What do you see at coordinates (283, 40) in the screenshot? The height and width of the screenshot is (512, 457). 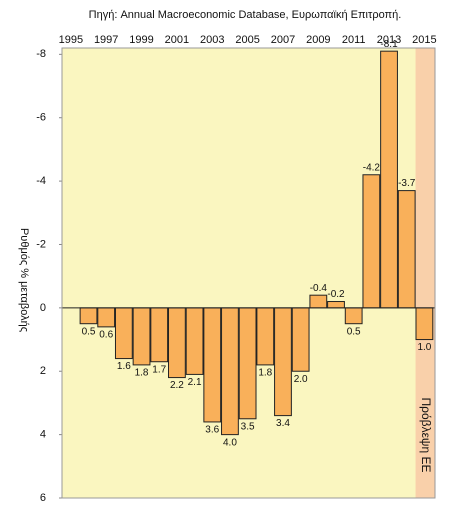 I see `x-tick-label: 2007` at bounding box center [283, 40].